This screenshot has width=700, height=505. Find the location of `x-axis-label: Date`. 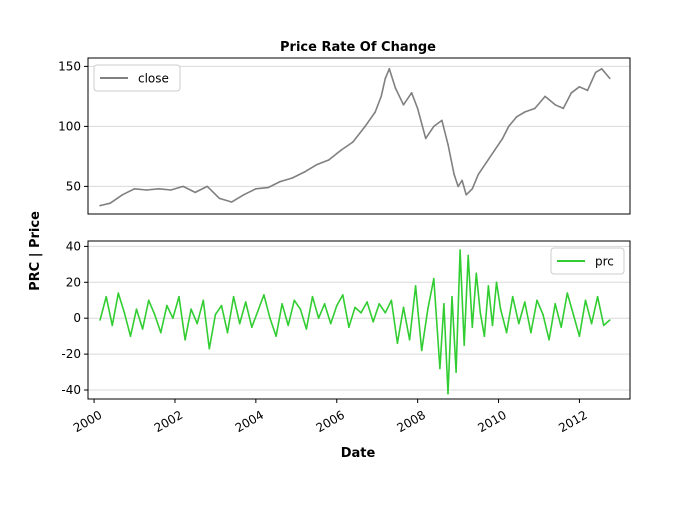

x-axis-label: Date is located at coordinates (358, 453).